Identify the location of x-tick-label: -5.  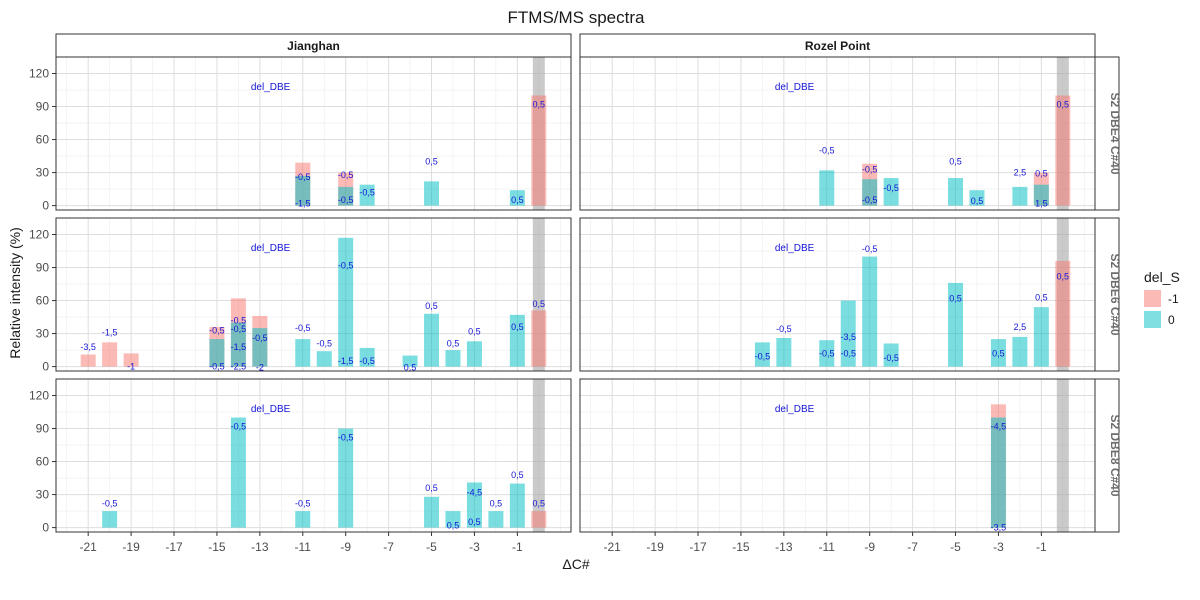
(955, 547).